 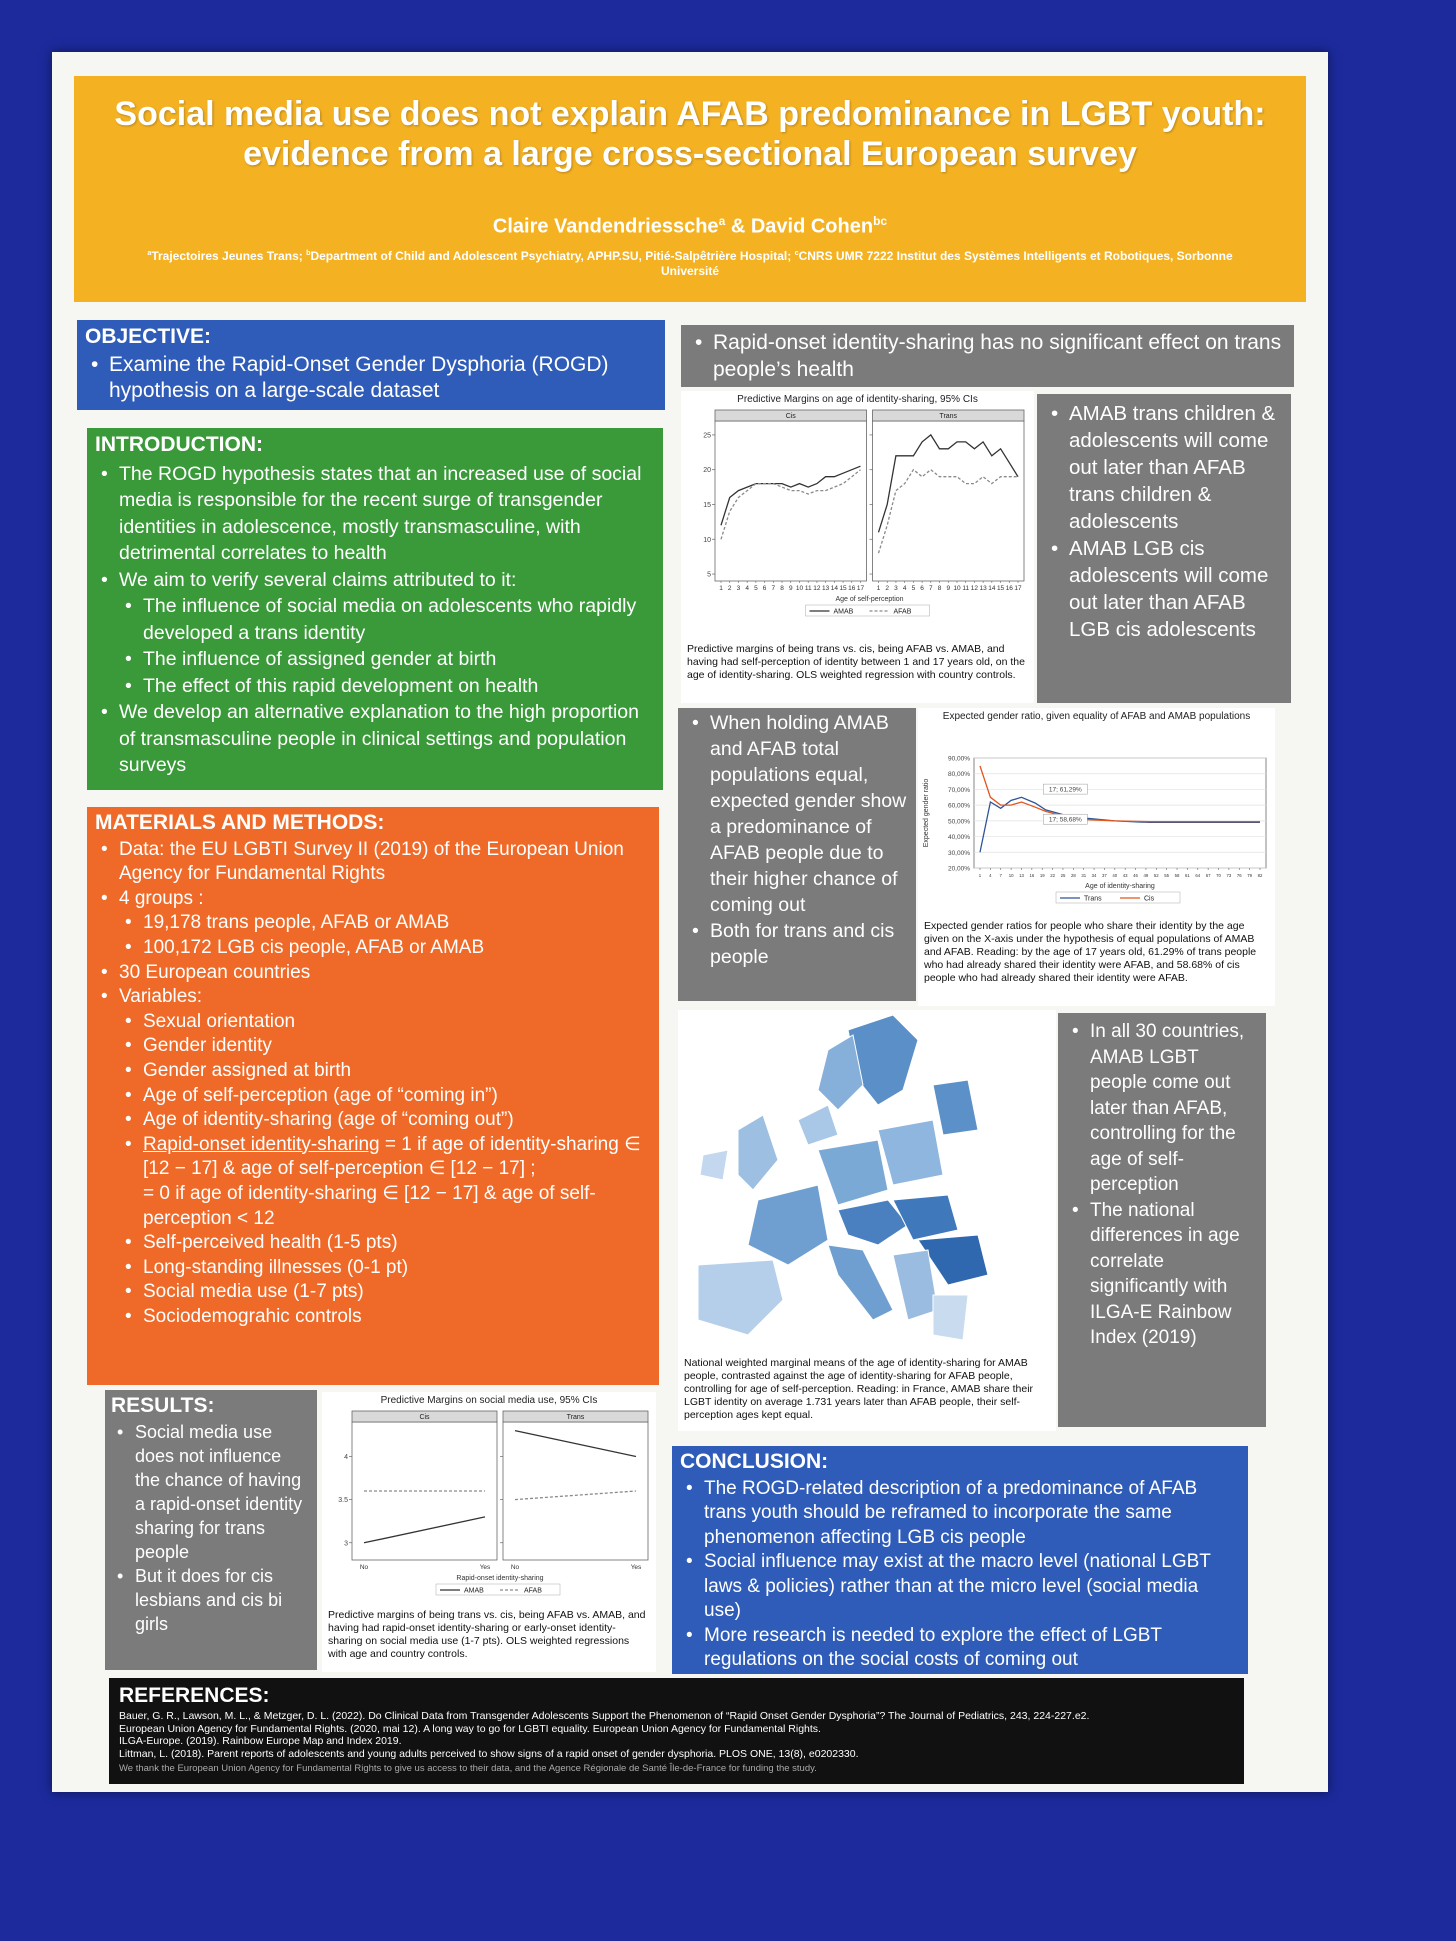 I want to click on bullet-text: Self-perceived health (1-5 pts), so click(x=270, y=1243).